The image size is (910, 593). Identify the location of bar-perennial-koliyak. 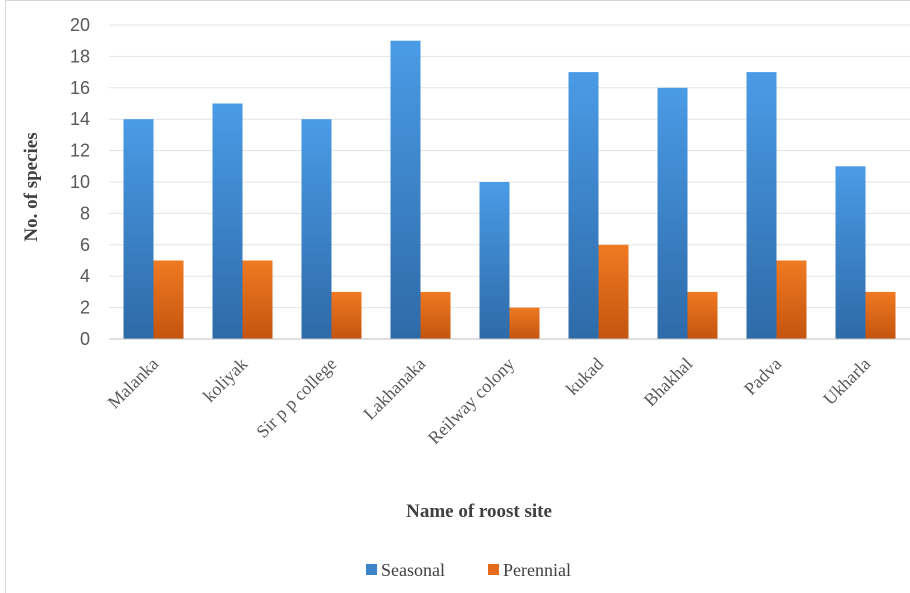
(257, 299).